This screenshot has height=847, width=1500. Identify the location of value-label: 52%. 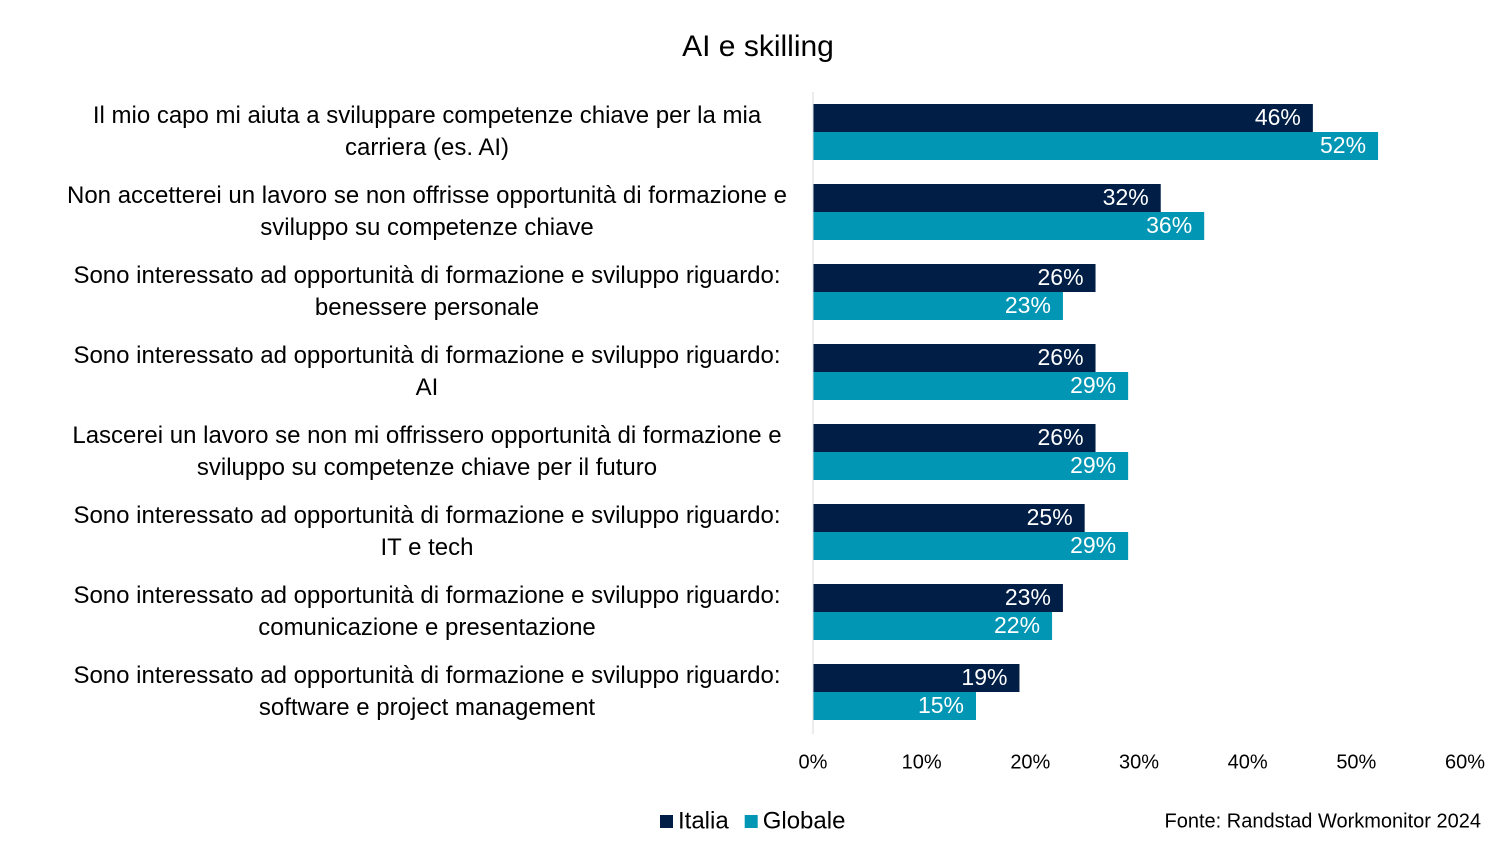
(1343, 145).